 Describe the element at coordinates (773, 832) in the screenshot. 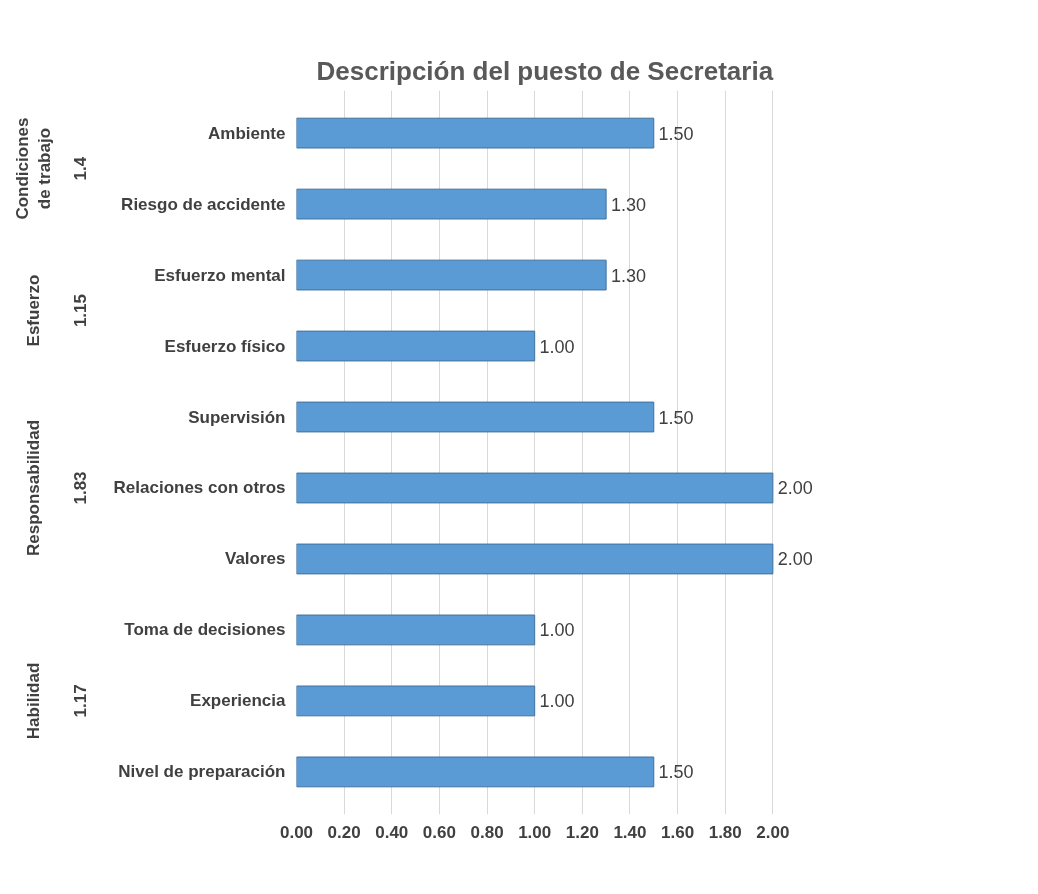

I see `x-tick-label: 2.00` at that location.